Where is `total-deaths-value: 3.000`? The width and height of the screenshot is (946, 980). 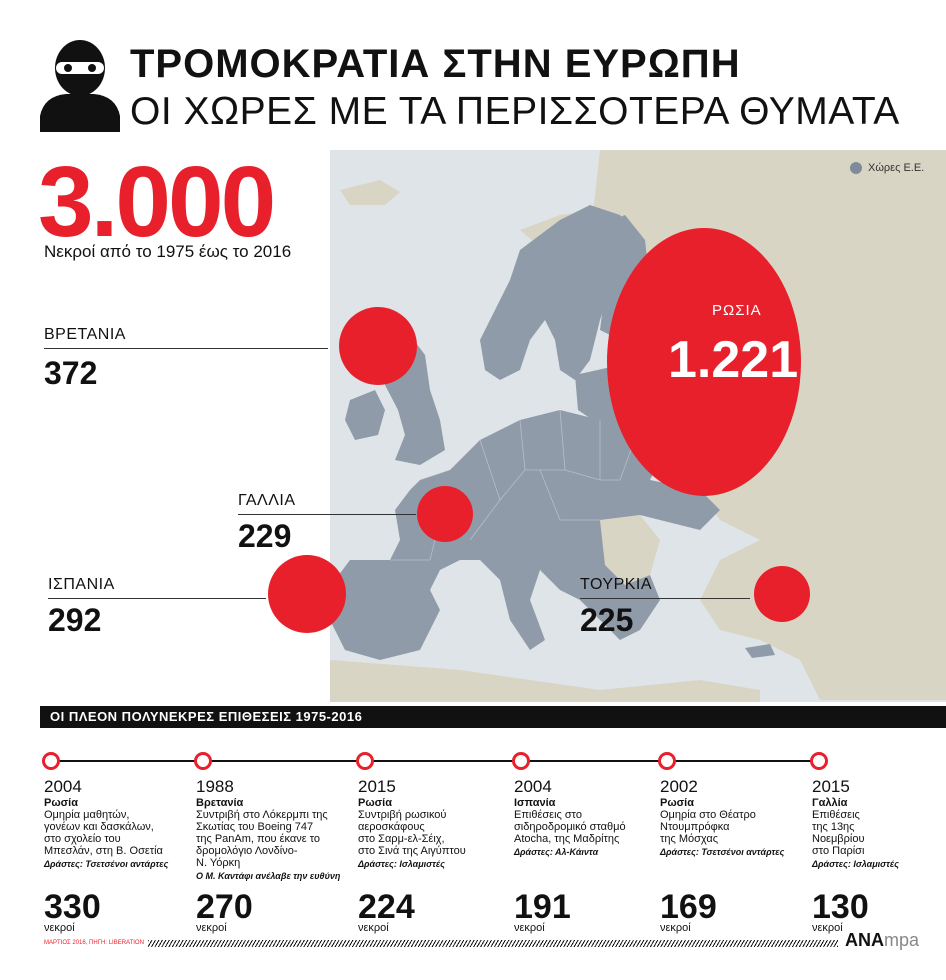
total-deaths-value: 3.000 is located at coordinates (157, 202).